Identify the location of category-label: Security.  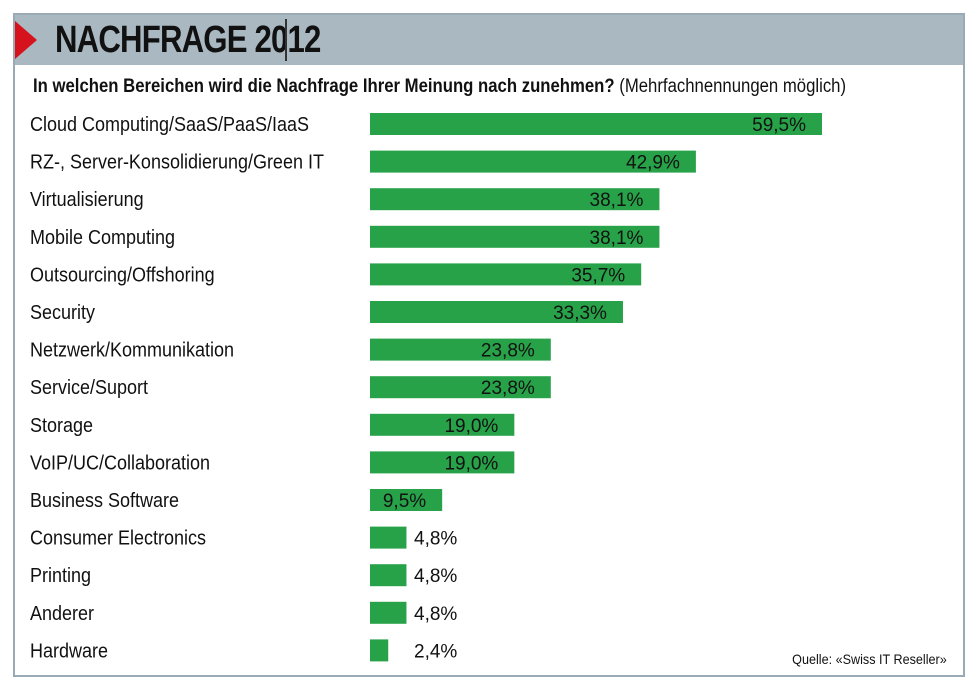
(62, 313).